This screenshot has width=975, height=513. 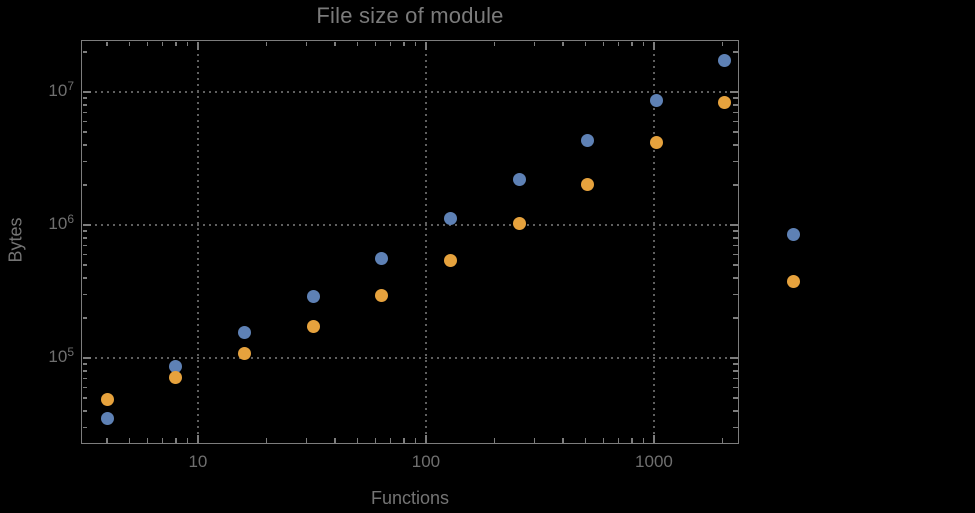 What do you see at coordinates (61, 89) in the screenshot?
I see `y-tick-label: 10⁷` at bounding box center [61, 89].